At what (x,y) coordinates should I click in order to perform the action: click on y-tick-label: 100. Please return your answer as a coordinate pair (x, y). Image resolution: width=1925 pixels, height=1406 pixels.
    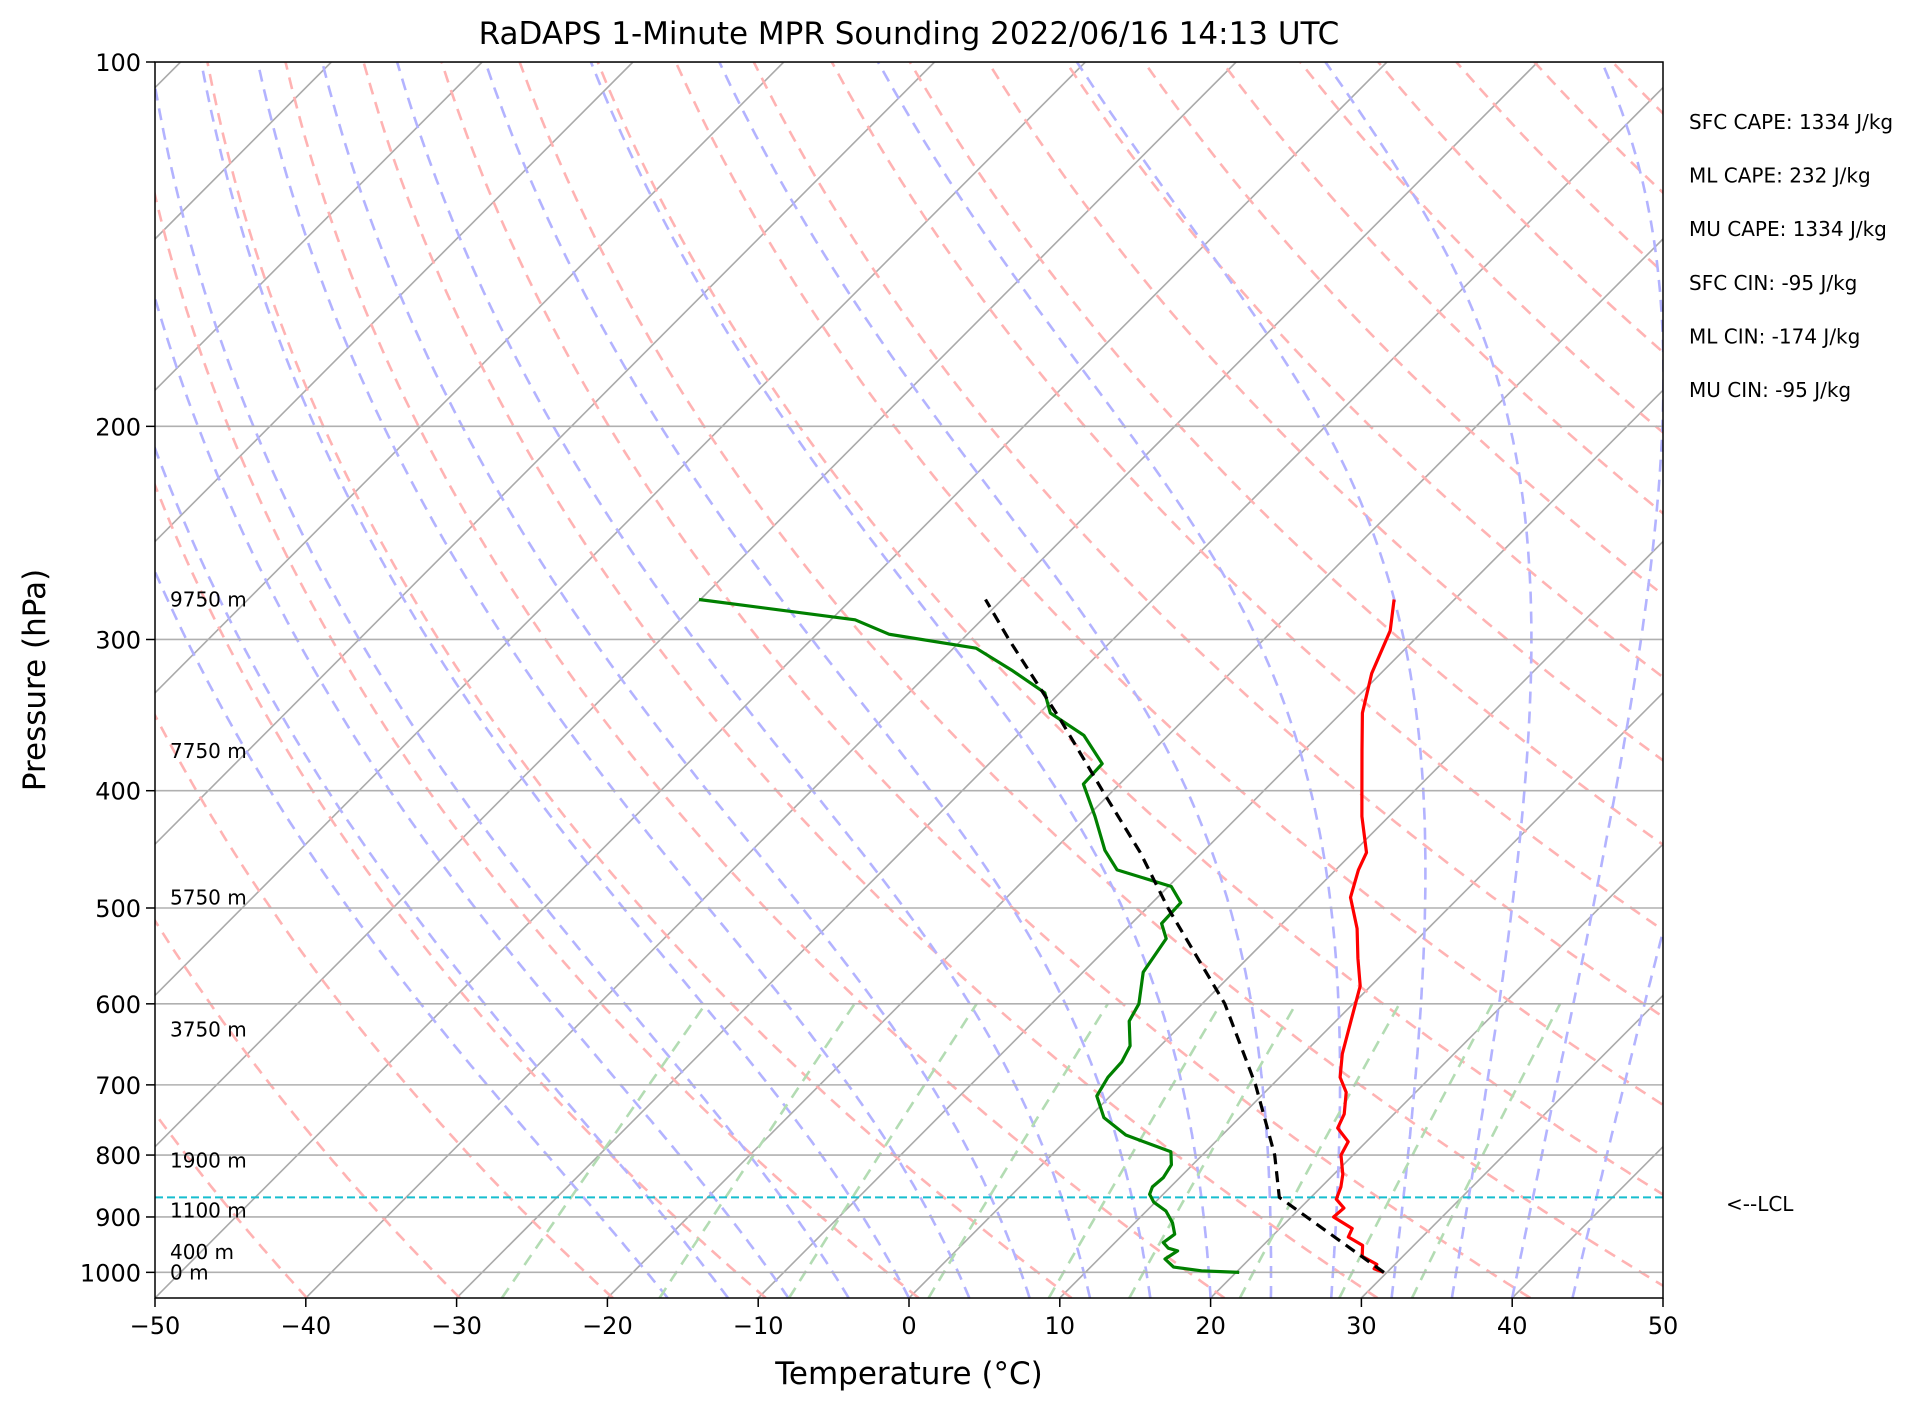
    Looking at the image, I should click on (118, 63).